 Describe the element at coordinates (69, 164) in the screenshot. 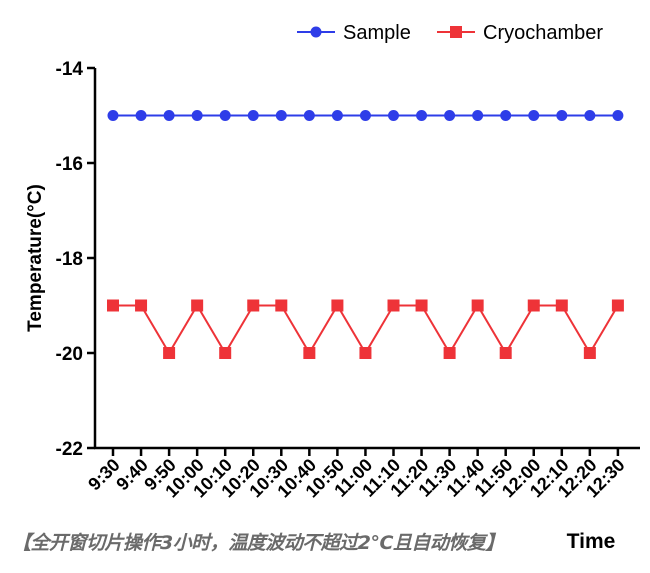

I see `y-tick-label: -16` at that location.